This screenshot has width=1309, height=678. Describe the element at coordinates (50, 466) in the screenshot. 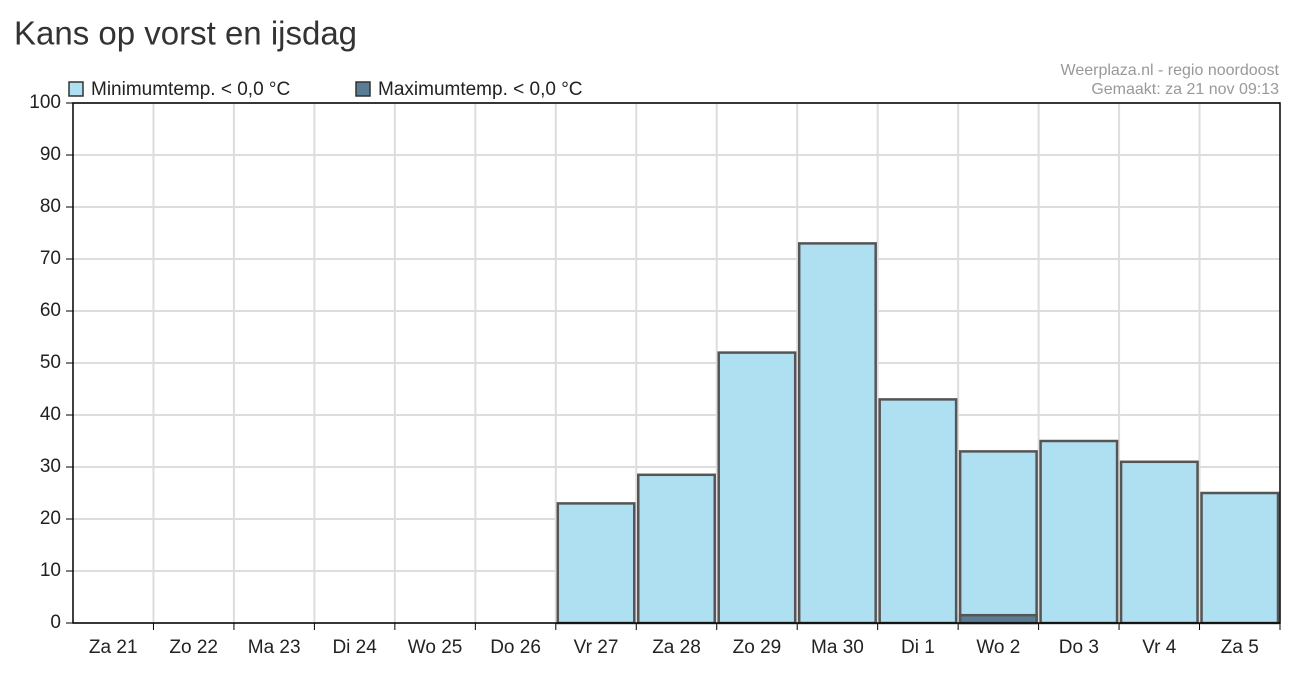

I see `y-tick-label: 30` at that location.